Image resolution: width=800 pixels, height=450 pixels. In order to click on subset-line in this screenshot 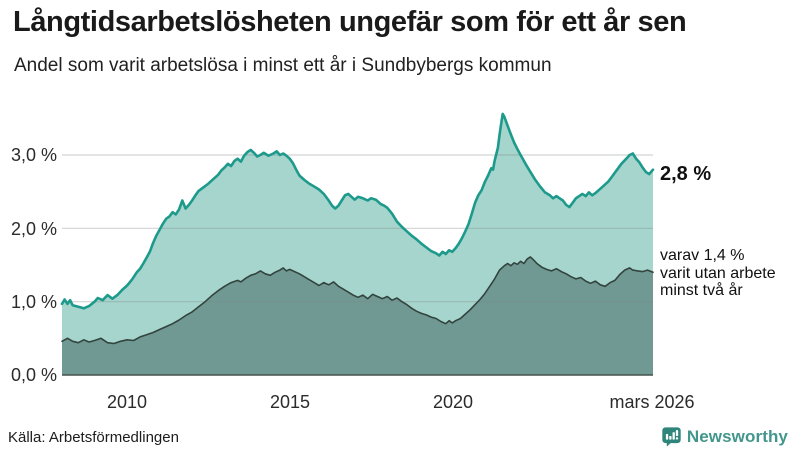, I will do `click(357, 300)`.